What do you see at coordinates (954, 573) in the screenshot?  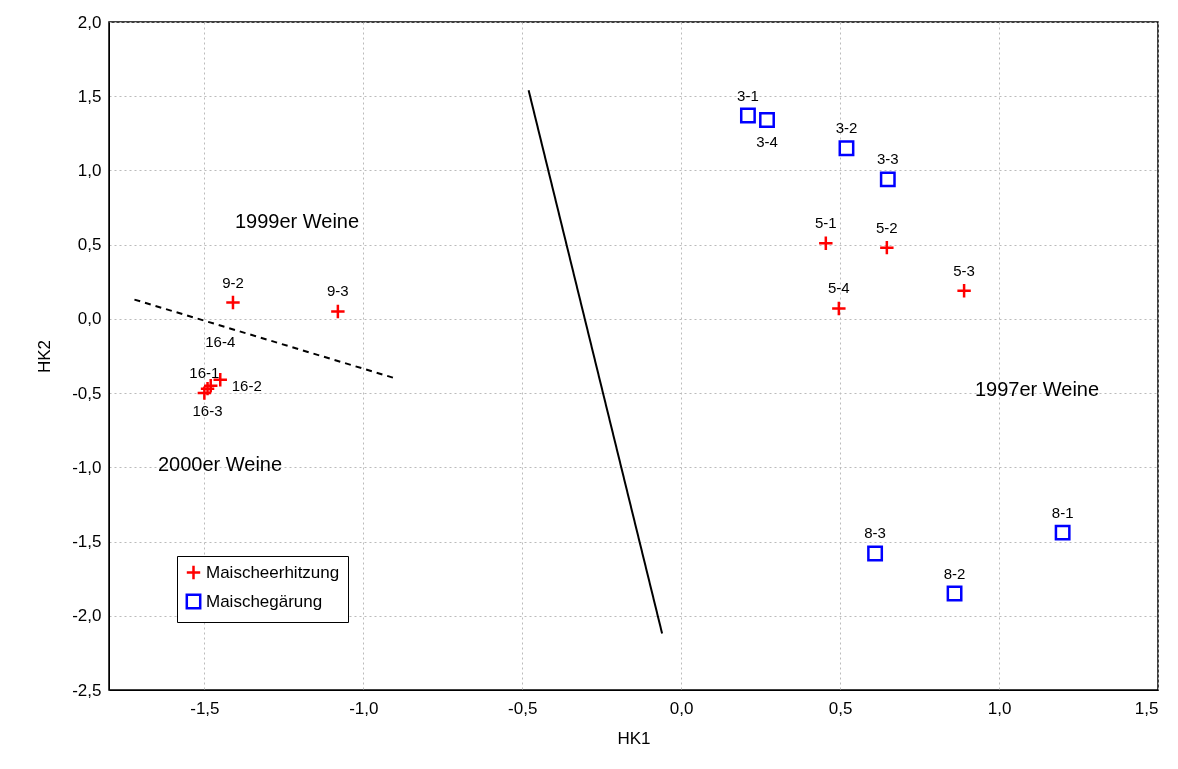 I see `data-label: 8-2` at bounding box center [954, 573].